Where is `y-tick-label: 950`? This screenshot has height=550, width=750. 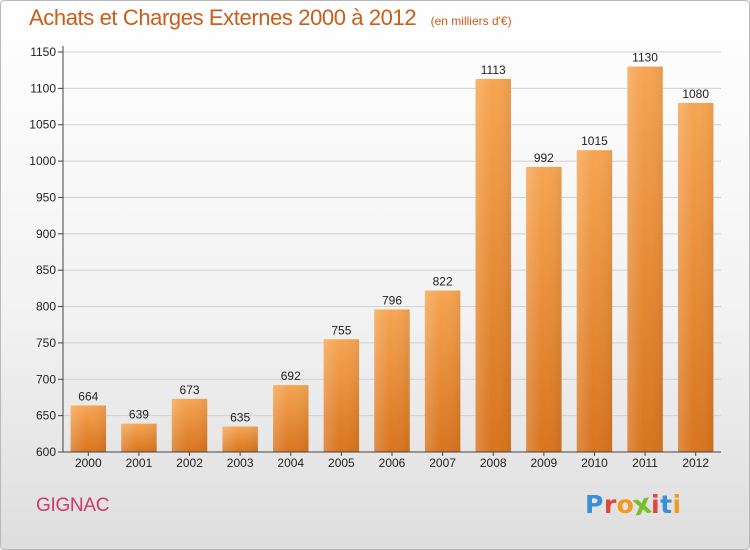 y-tick-label: 950 is located at coordinates (46, 197).